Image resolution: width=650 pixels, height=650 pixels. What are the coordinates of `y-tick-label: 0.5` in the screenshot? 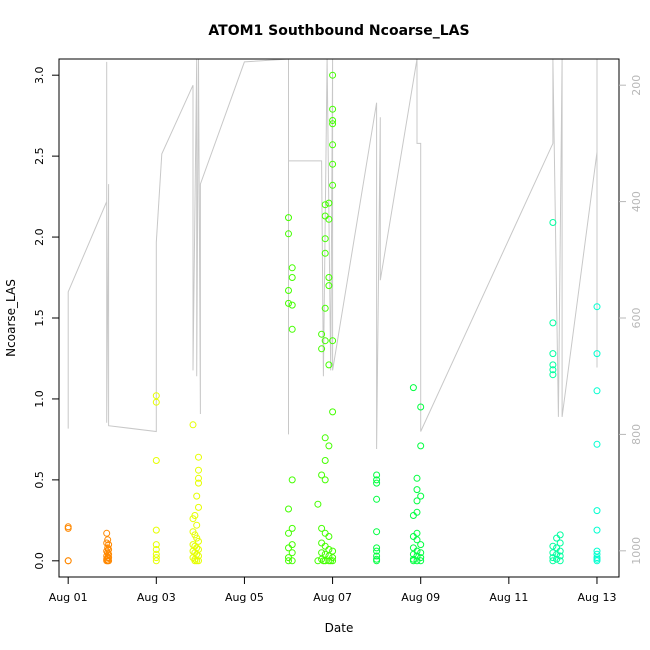 It's located at (39, 480).